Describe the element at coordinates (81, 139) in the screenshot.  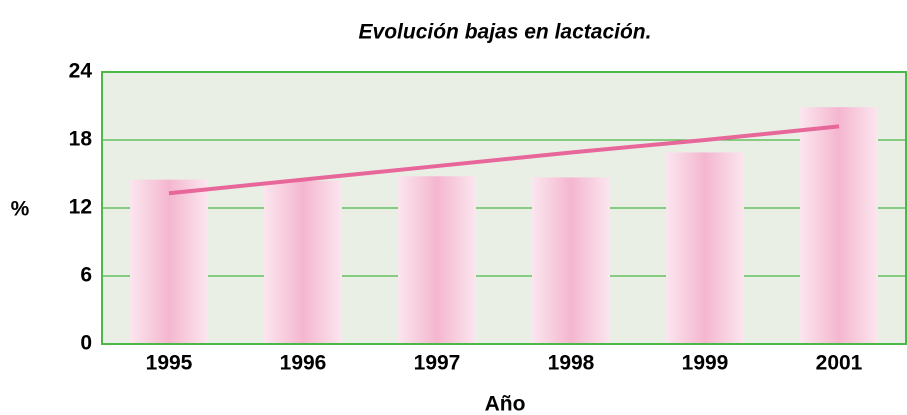
I see `y-tick-label: 18` at that location.